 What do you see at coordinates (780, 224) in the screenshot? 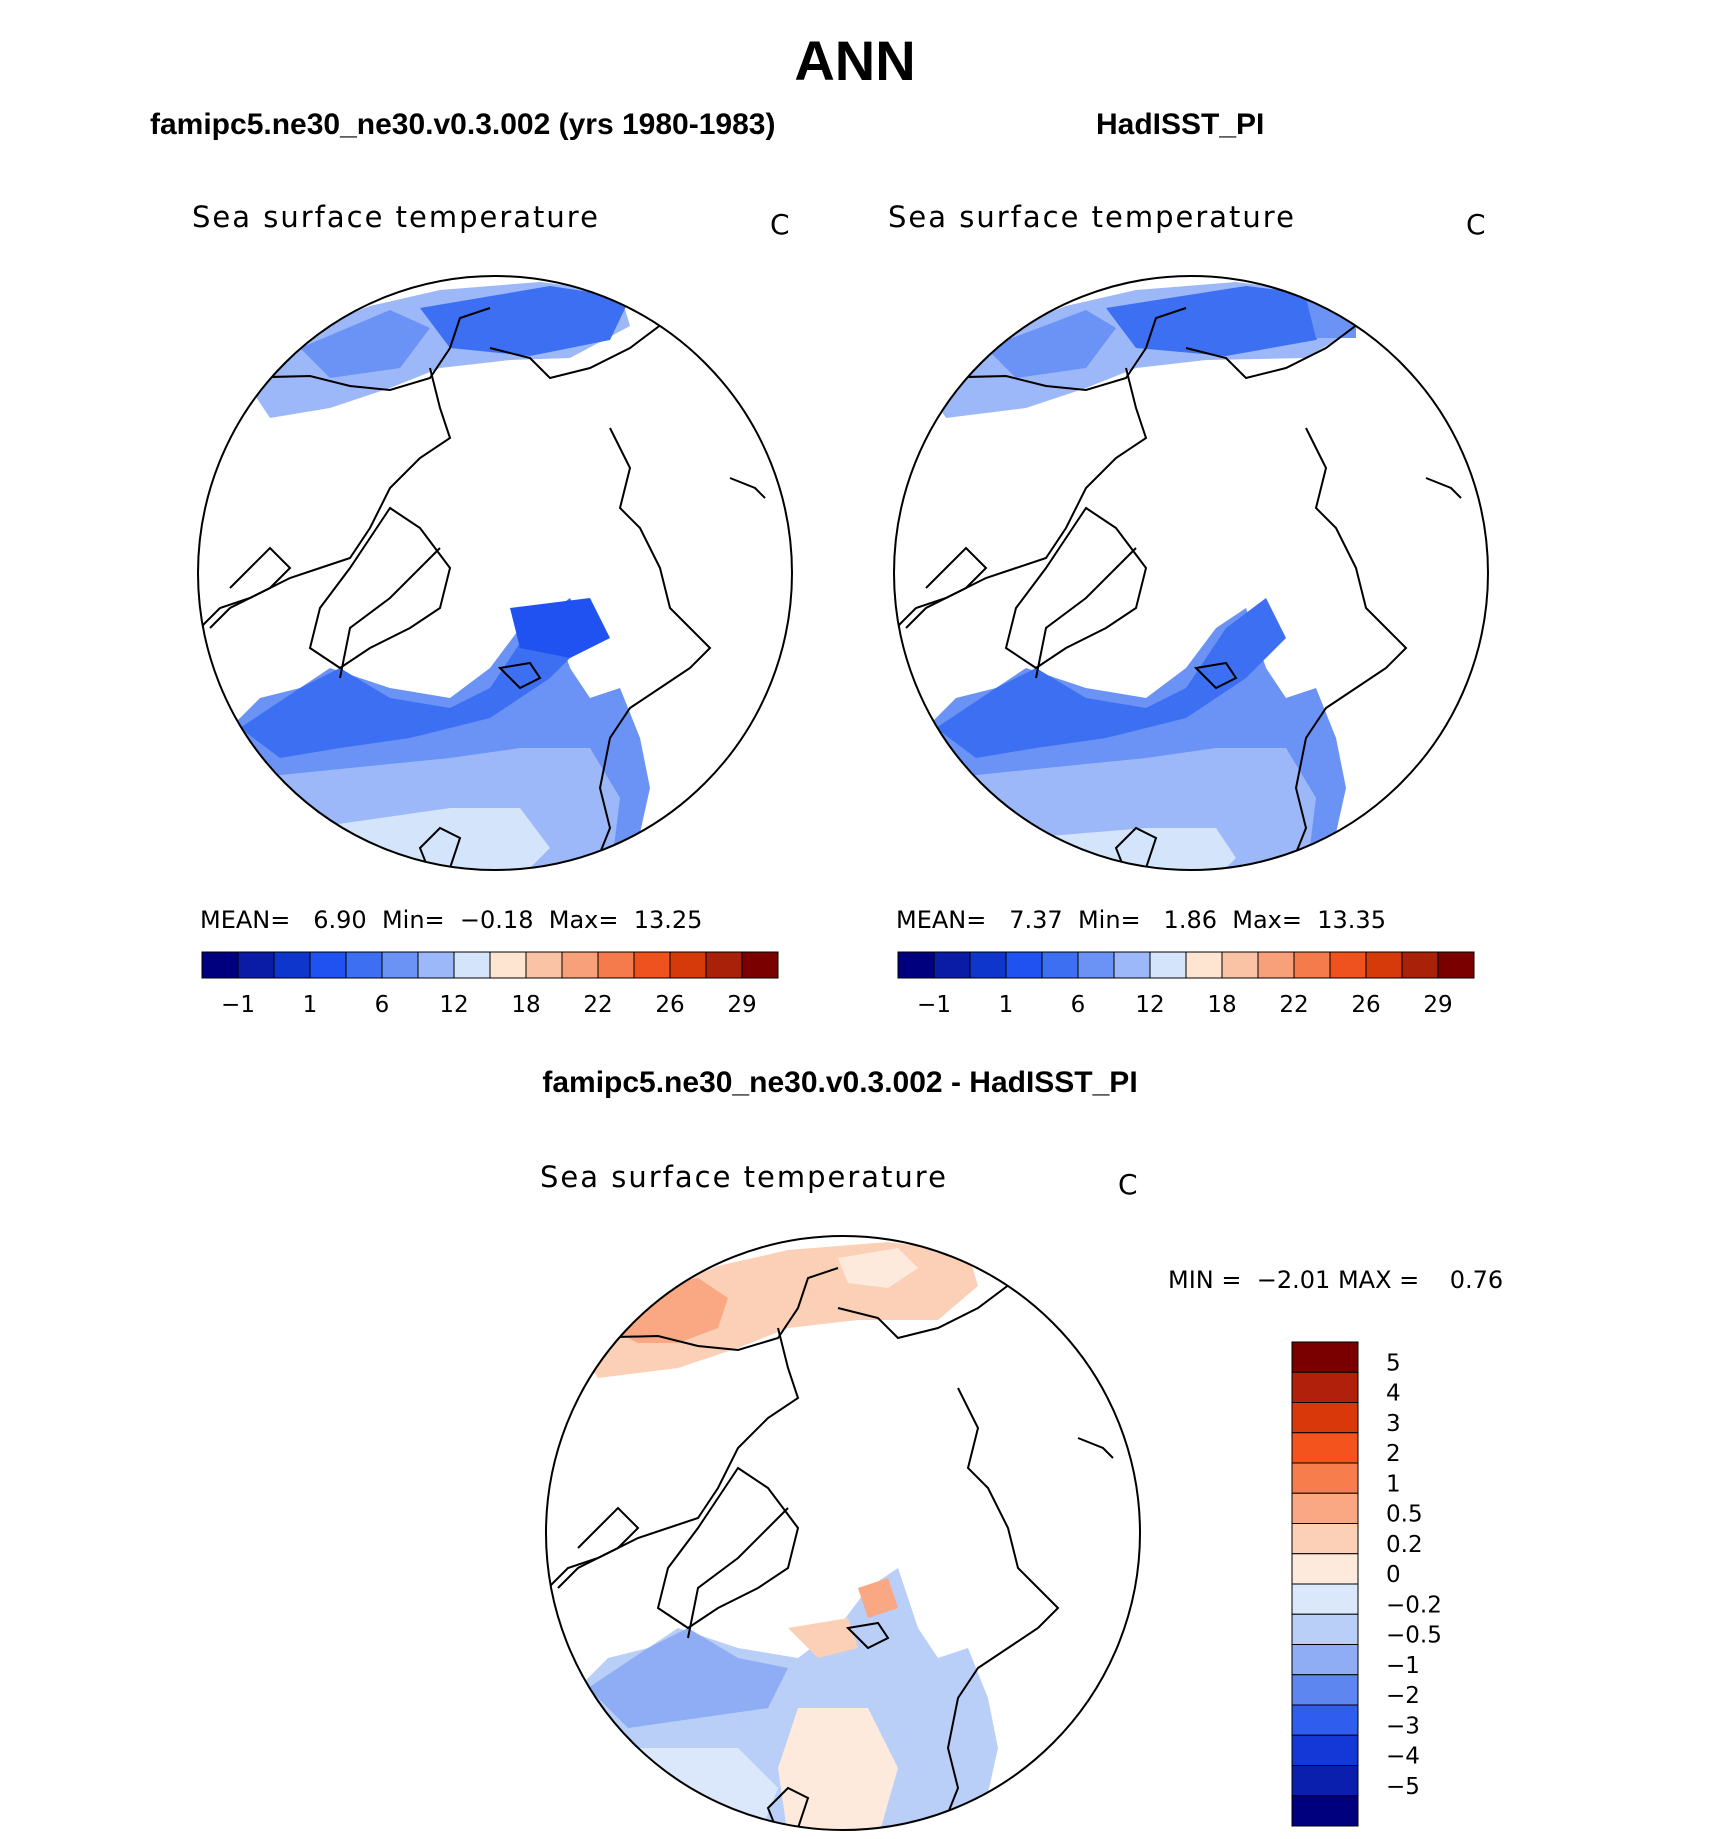
I see `panel1-units: C` at bounding box center [780, 224].